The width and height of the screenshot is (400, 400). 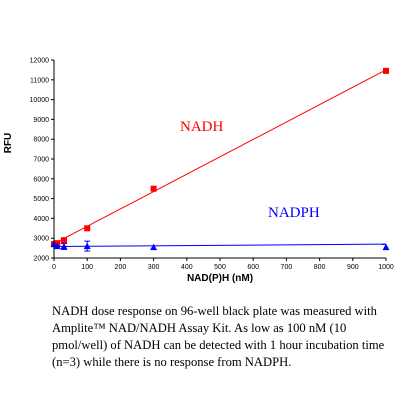 What do you see at coordinates (187, 267) in the screenshot?
I see `x-tick-label-400: 400` at bounding box center [187, 267].